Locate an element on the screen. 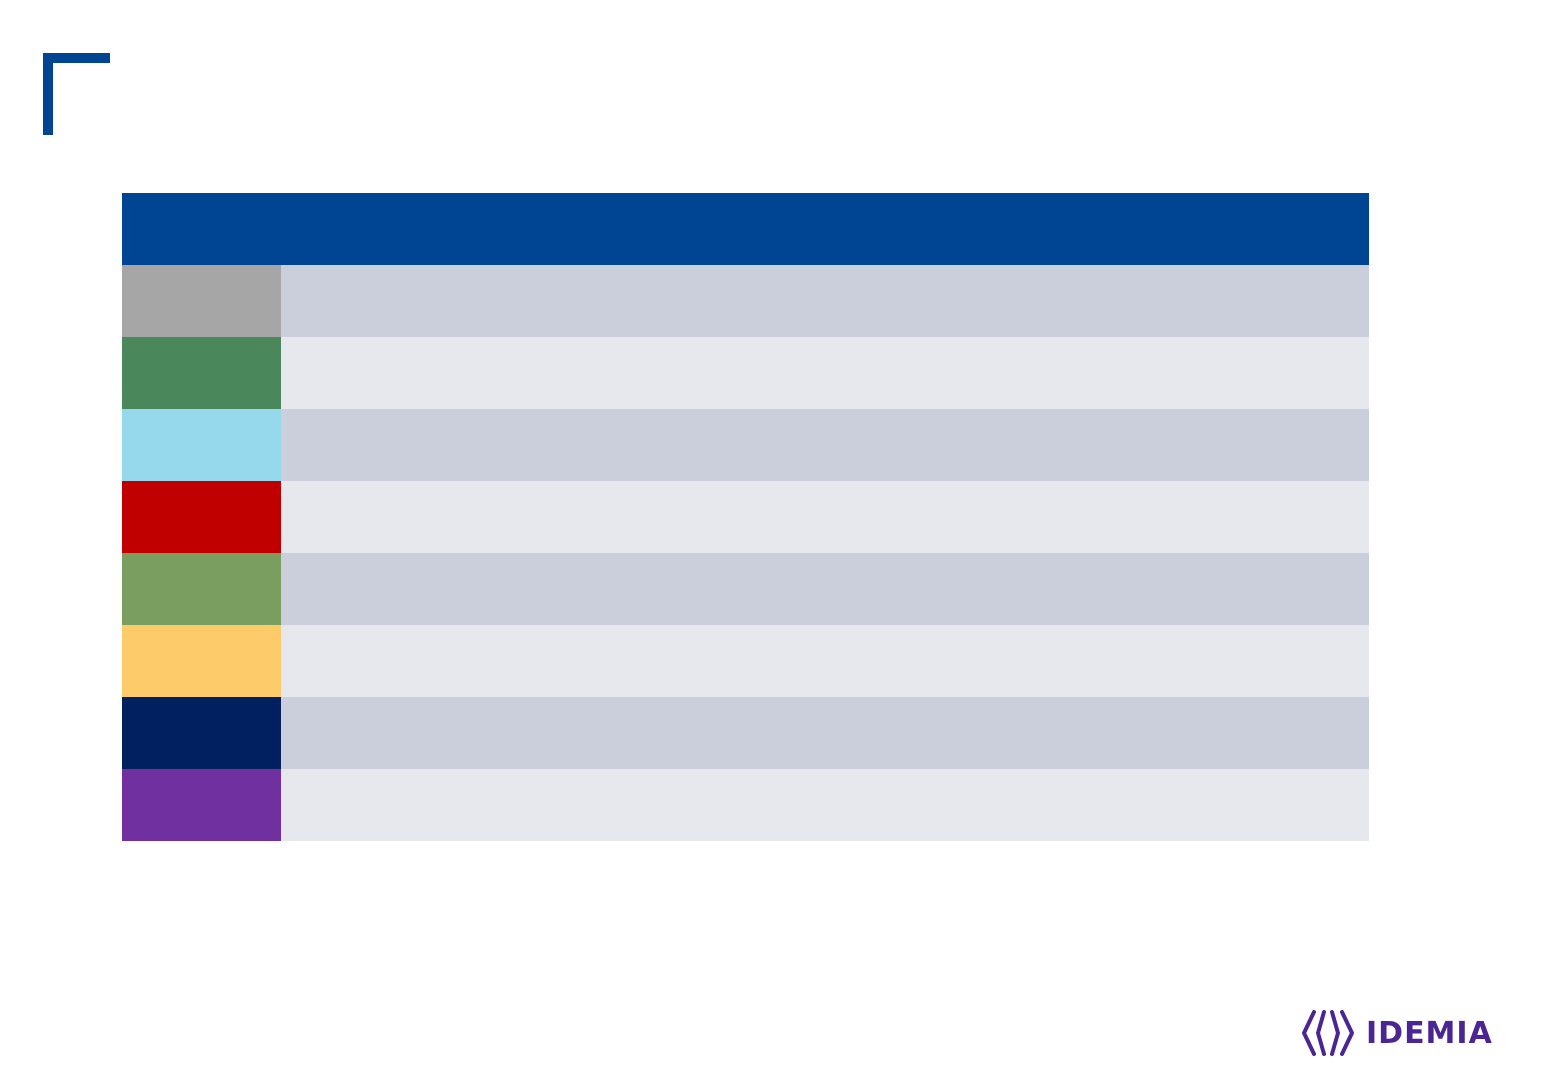 The image size is (1561, 1081). corner-mark is located at coordinates (76, 94).